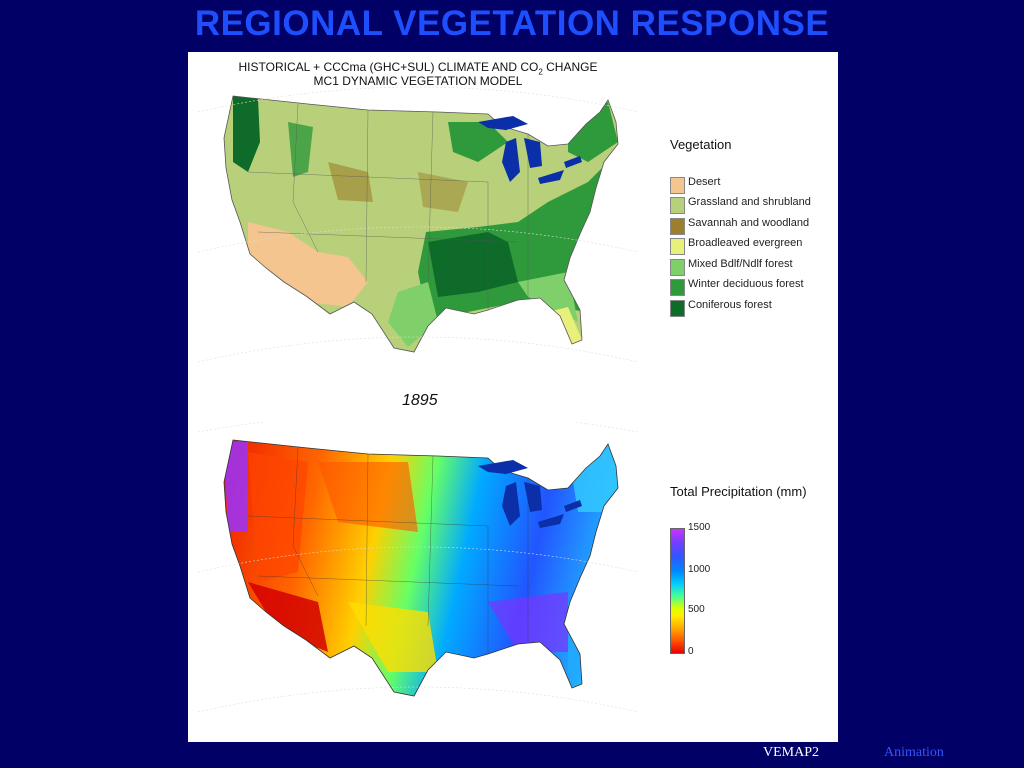 This screenshot has height=768, width=1024. What do you see at coordinates (914, 752) in the screenshot?
I see `animation-link: Animation` at bounding box center [914, 752].